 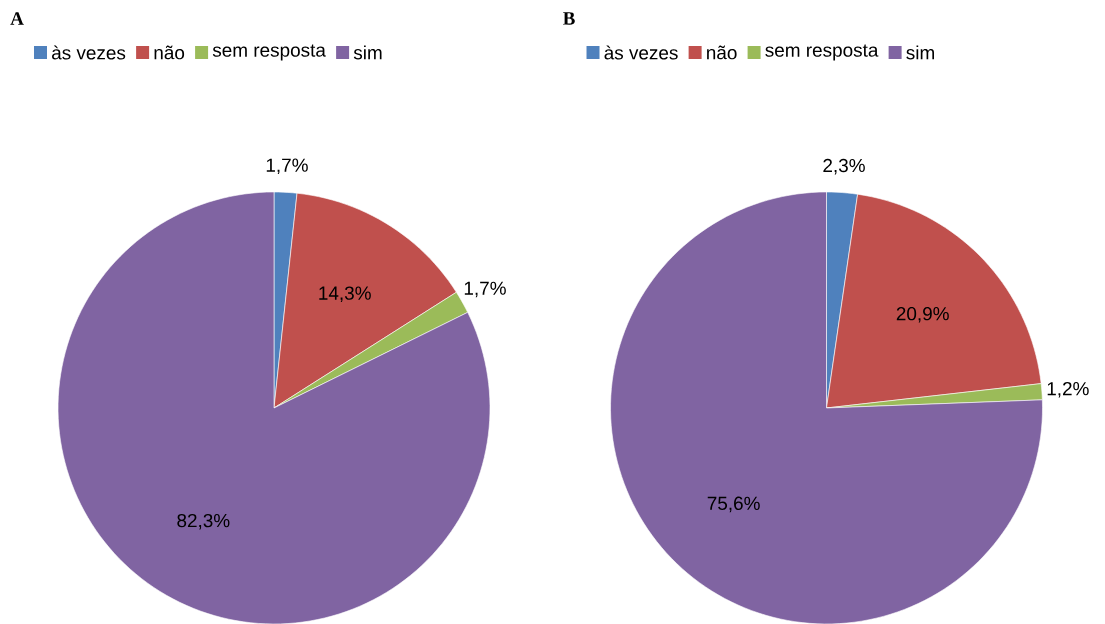 What do you see at coordinates (922, 314) in the screenshot?
I see `data-label: 20,9%` at bounding box center [922, 314].